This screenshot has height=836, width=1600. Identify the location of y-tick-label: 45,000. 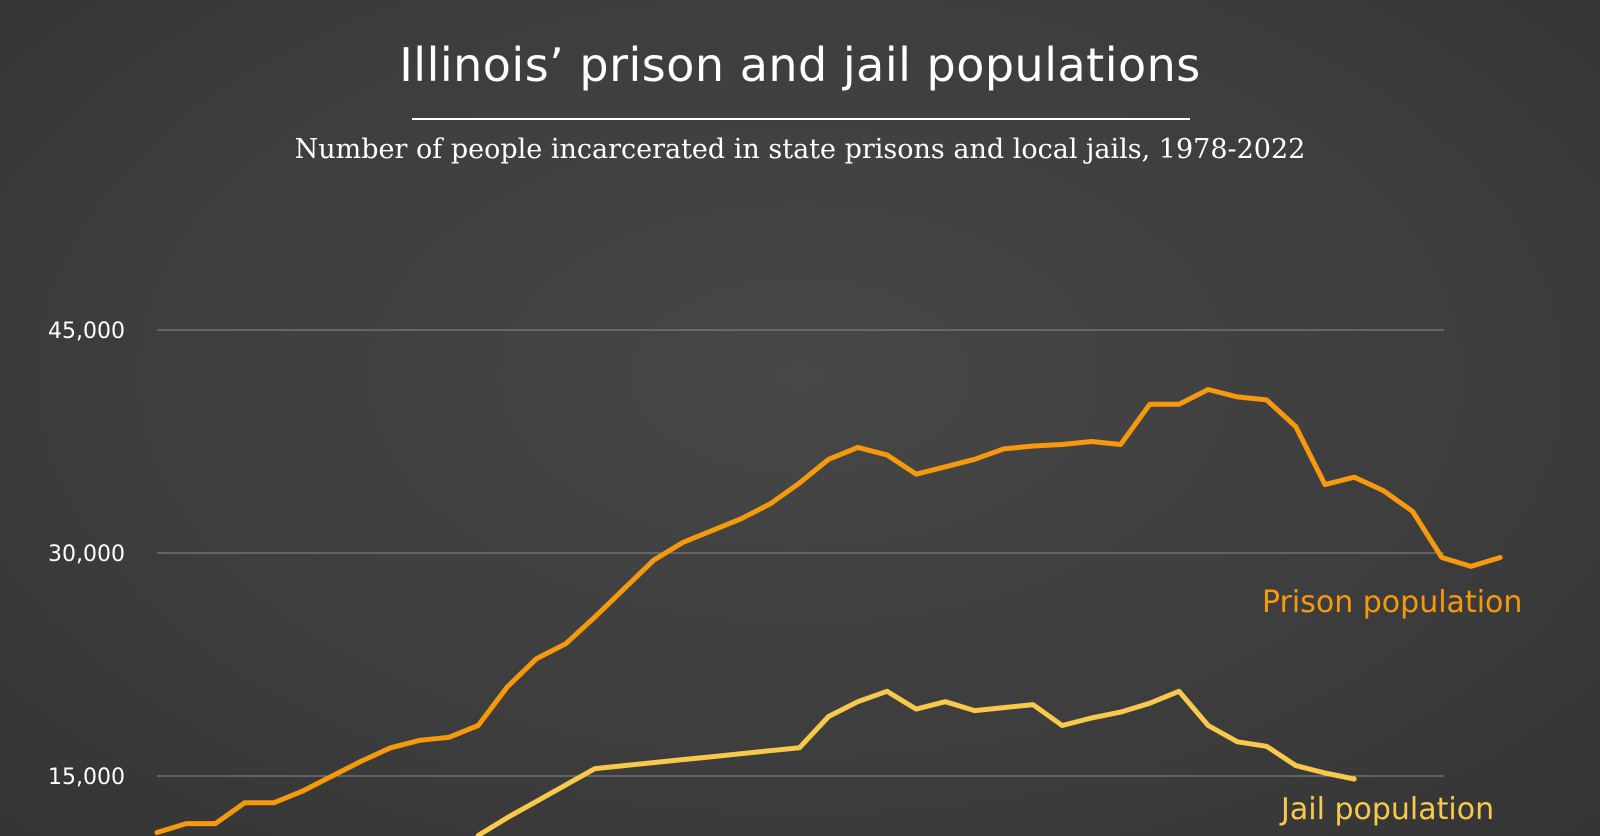
(86, 331).